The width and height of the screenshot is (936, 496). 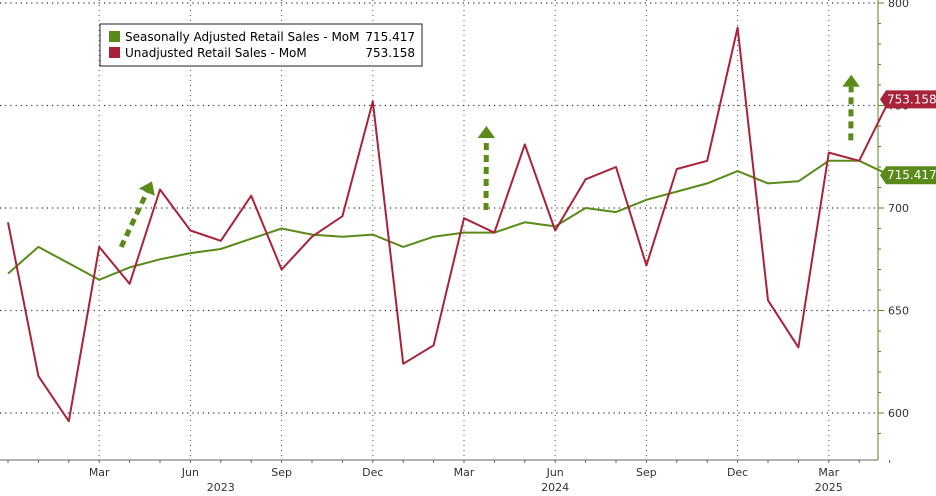 I want to click on y-tick-label: 700, so click(x=898, y=208).